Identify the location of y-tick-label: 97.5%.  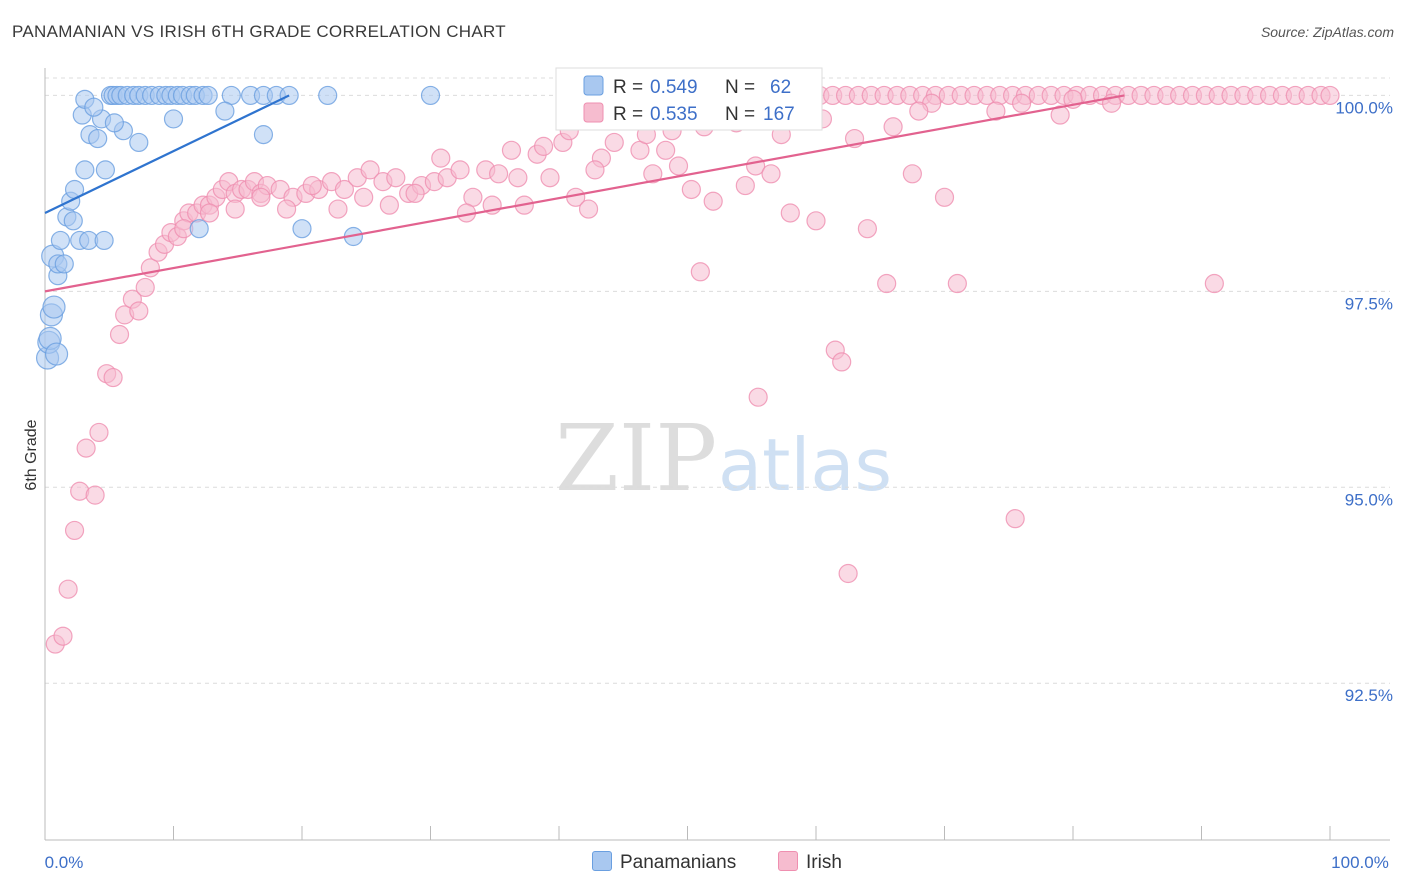
(1369, 303).